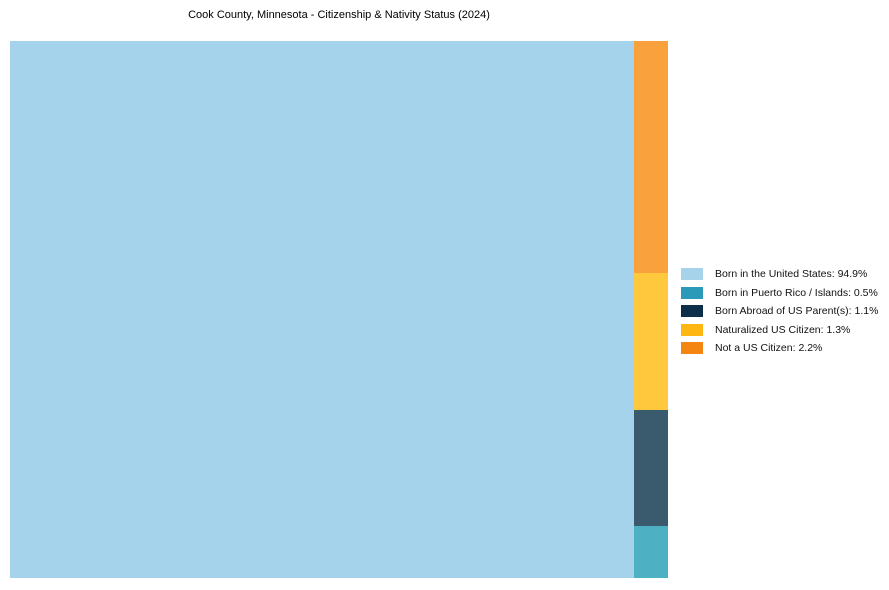  Describe the element at coordinates (692, 348) in the screenshot. I see `legend-swatch-not-citizen` at that location.